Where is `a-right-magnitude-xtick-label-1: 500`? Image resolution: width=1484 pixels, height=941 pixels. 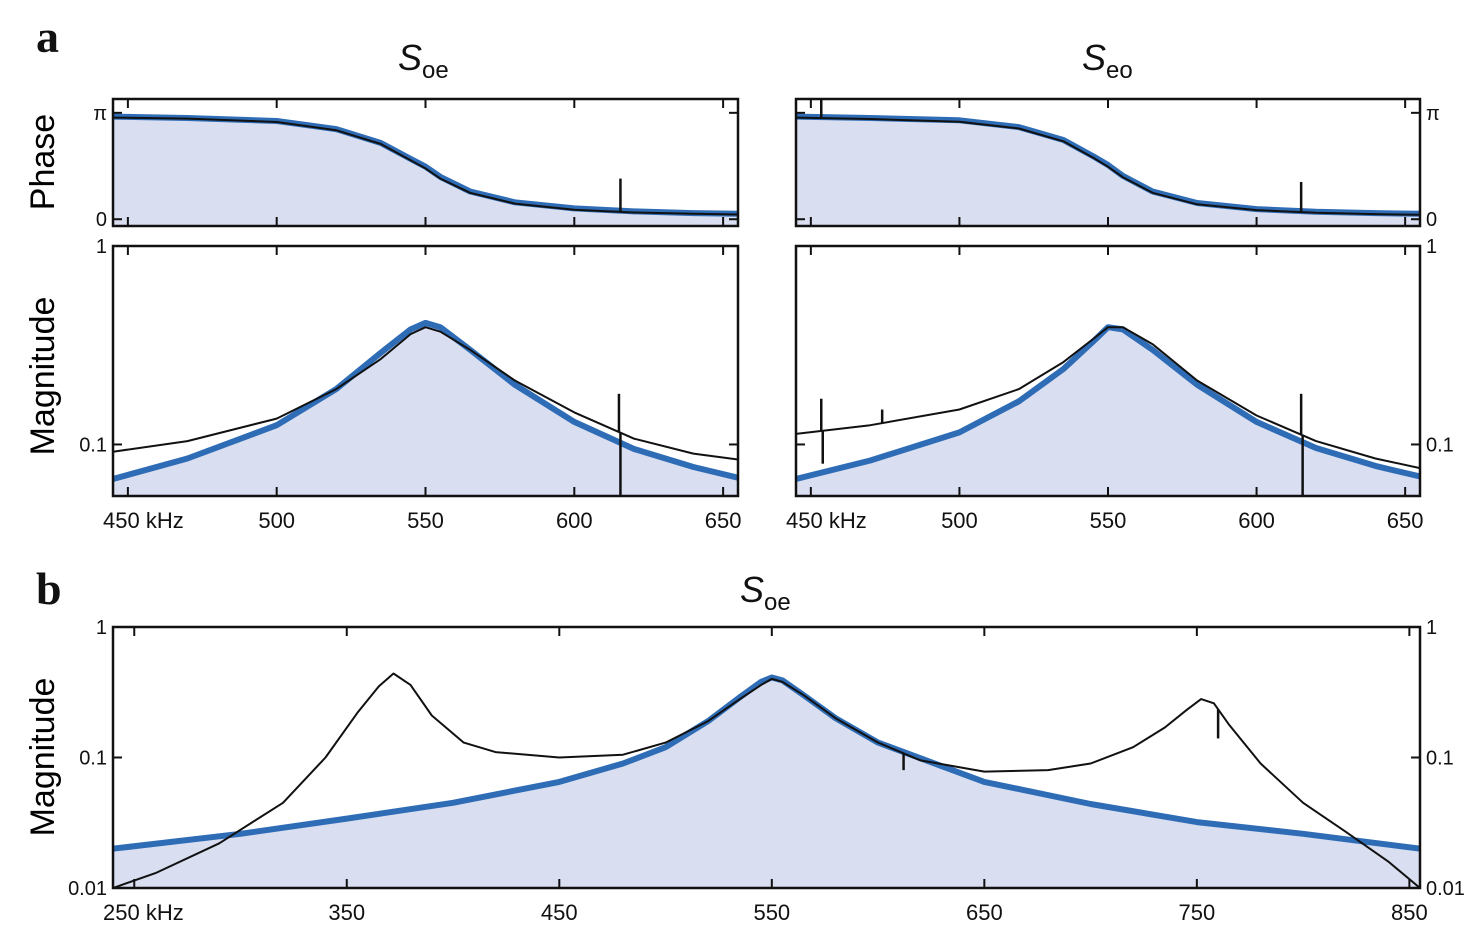 a-right-magnitude-xtick-label-1: 500 is located at coordinates (959, 520).